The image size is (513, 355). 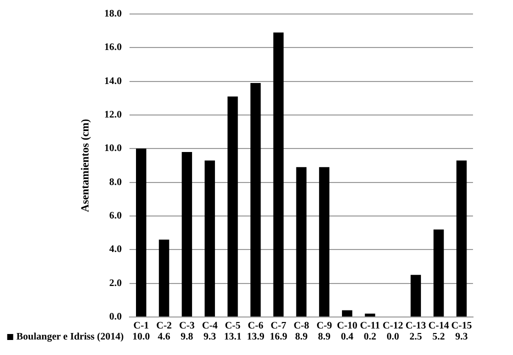 I want to click on data-label: 0.0, so click(x=393, y=337).